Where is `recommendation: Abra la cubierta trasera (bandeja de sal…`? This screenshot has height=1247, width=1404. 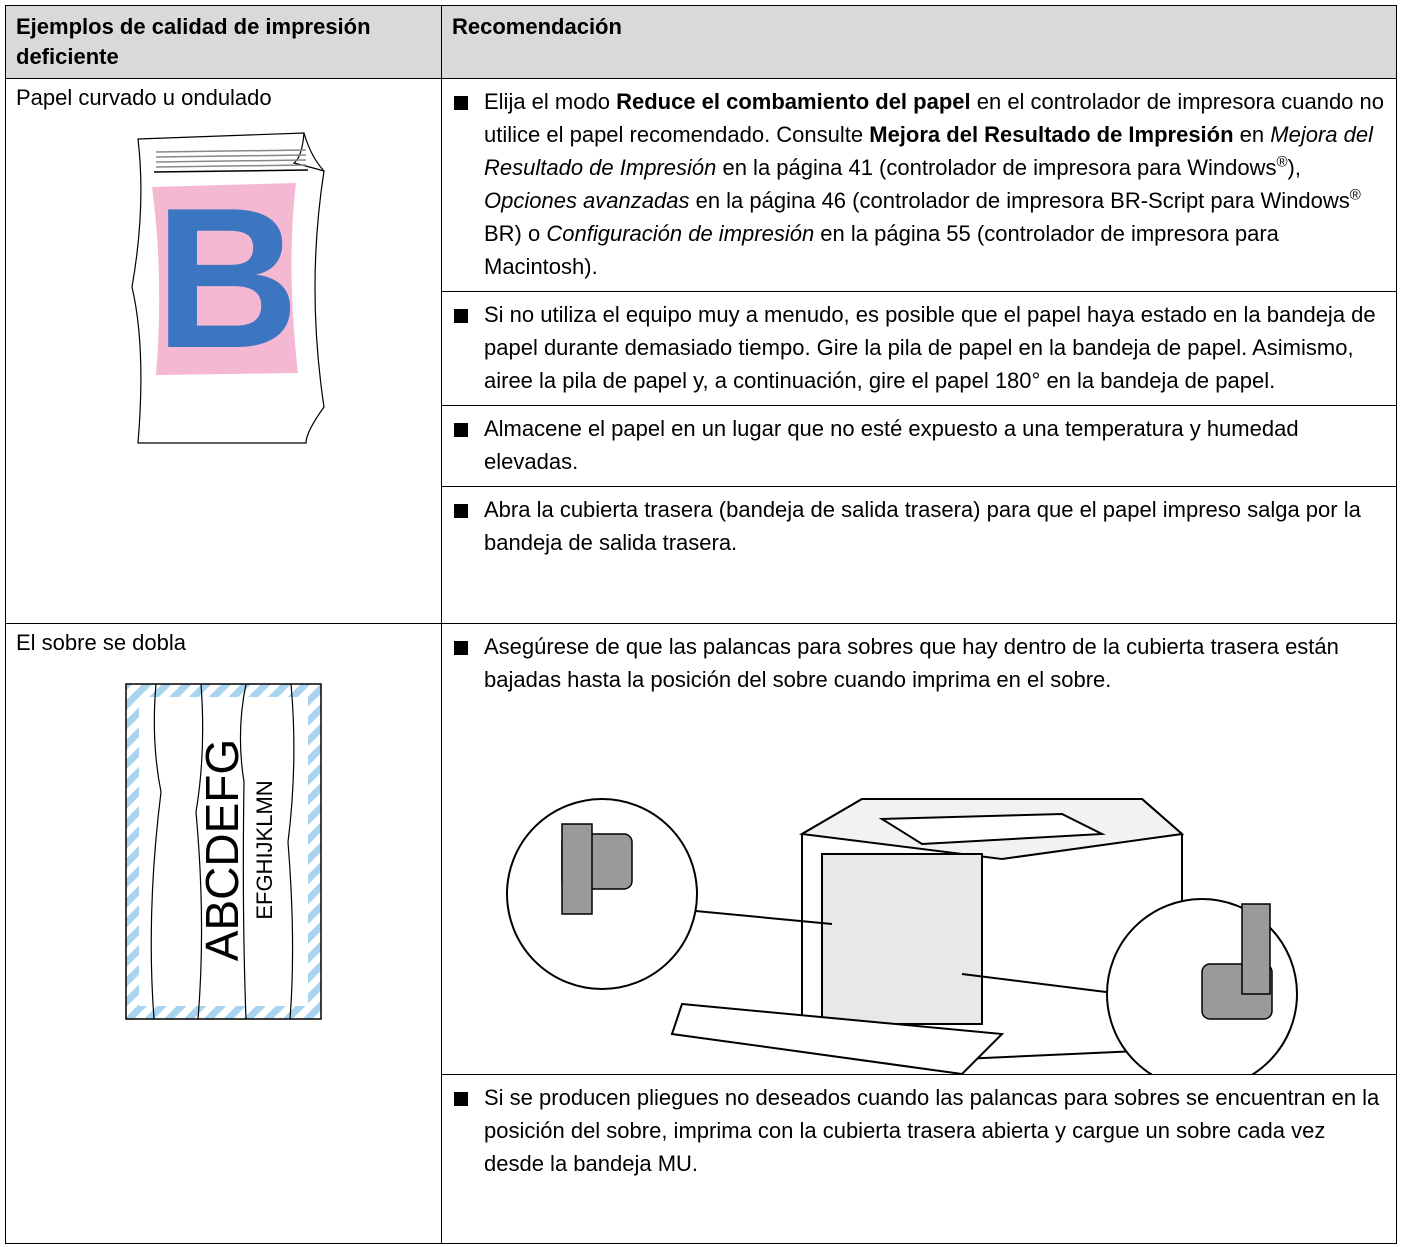
recommendation: Abra la cubierta trasera (bandeja de sal… is located at coordinates (919, 526).